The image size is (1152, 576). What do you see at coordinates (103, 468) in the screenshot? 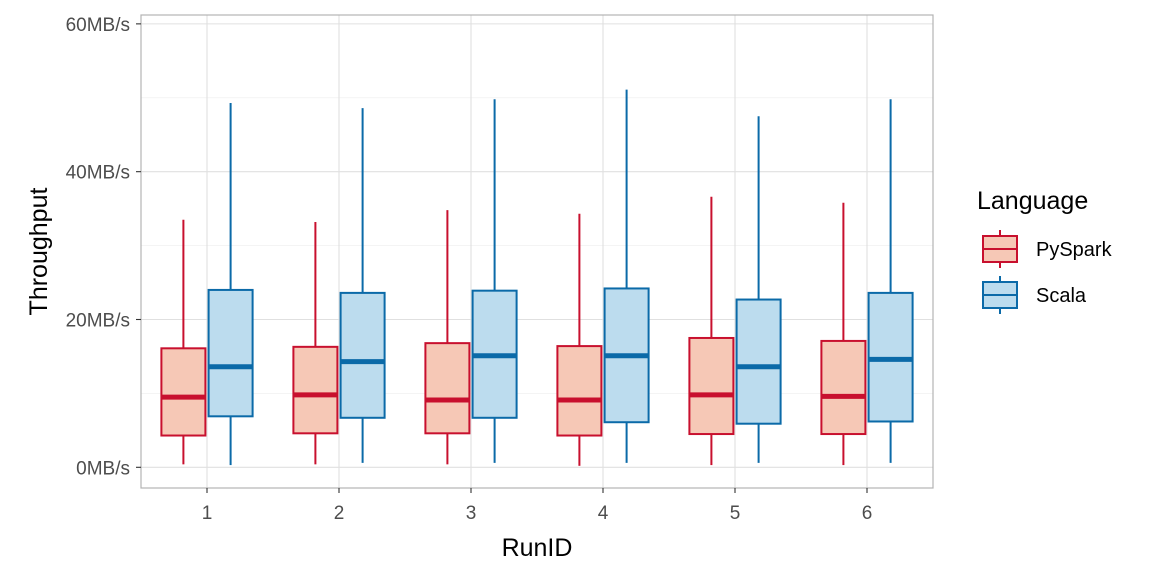
I see `y-tick-label: 0MB/s` at bounding box center [103, 468].